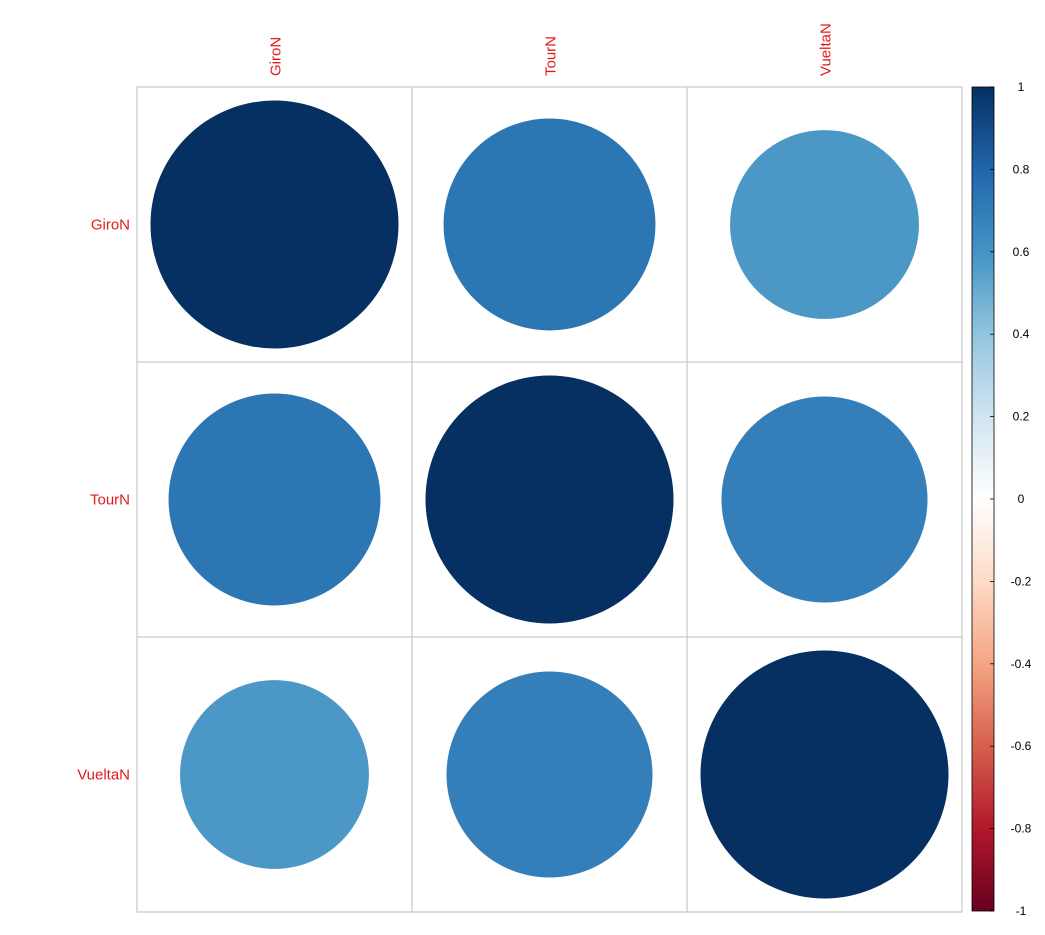 The width and height of the screenshot is (1045, 935). What do you see at coordinates (551, 56) in the screenshot?
I see `column-label: TourN` at bounding box center [551, 56].